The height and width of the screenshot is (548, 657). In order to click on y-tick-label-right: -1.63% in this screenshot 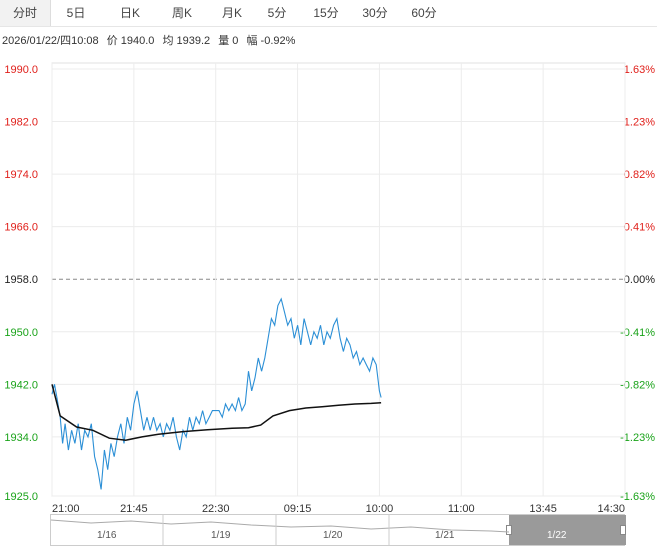, I will do `click(637, 497)`.